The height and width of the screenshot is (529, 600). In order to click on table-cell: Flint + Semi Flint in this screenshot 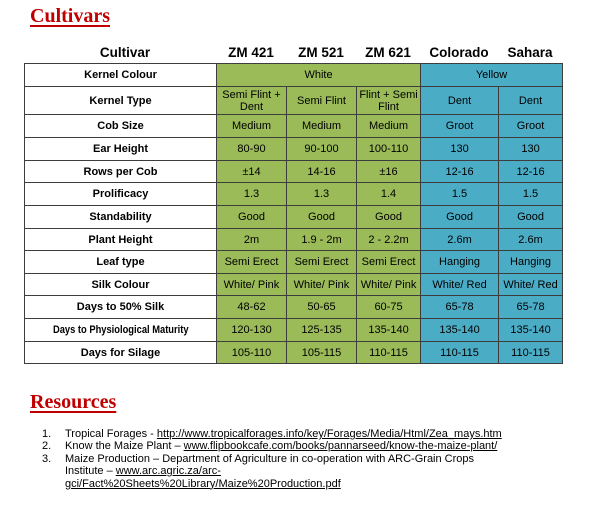, I will do `click(388, 100)`.